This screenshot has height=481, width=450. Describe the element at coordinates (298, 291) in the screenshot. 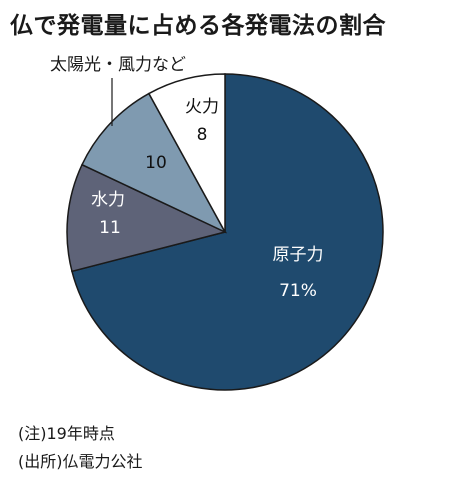

I see `slice-value-0: 71%` at that location.